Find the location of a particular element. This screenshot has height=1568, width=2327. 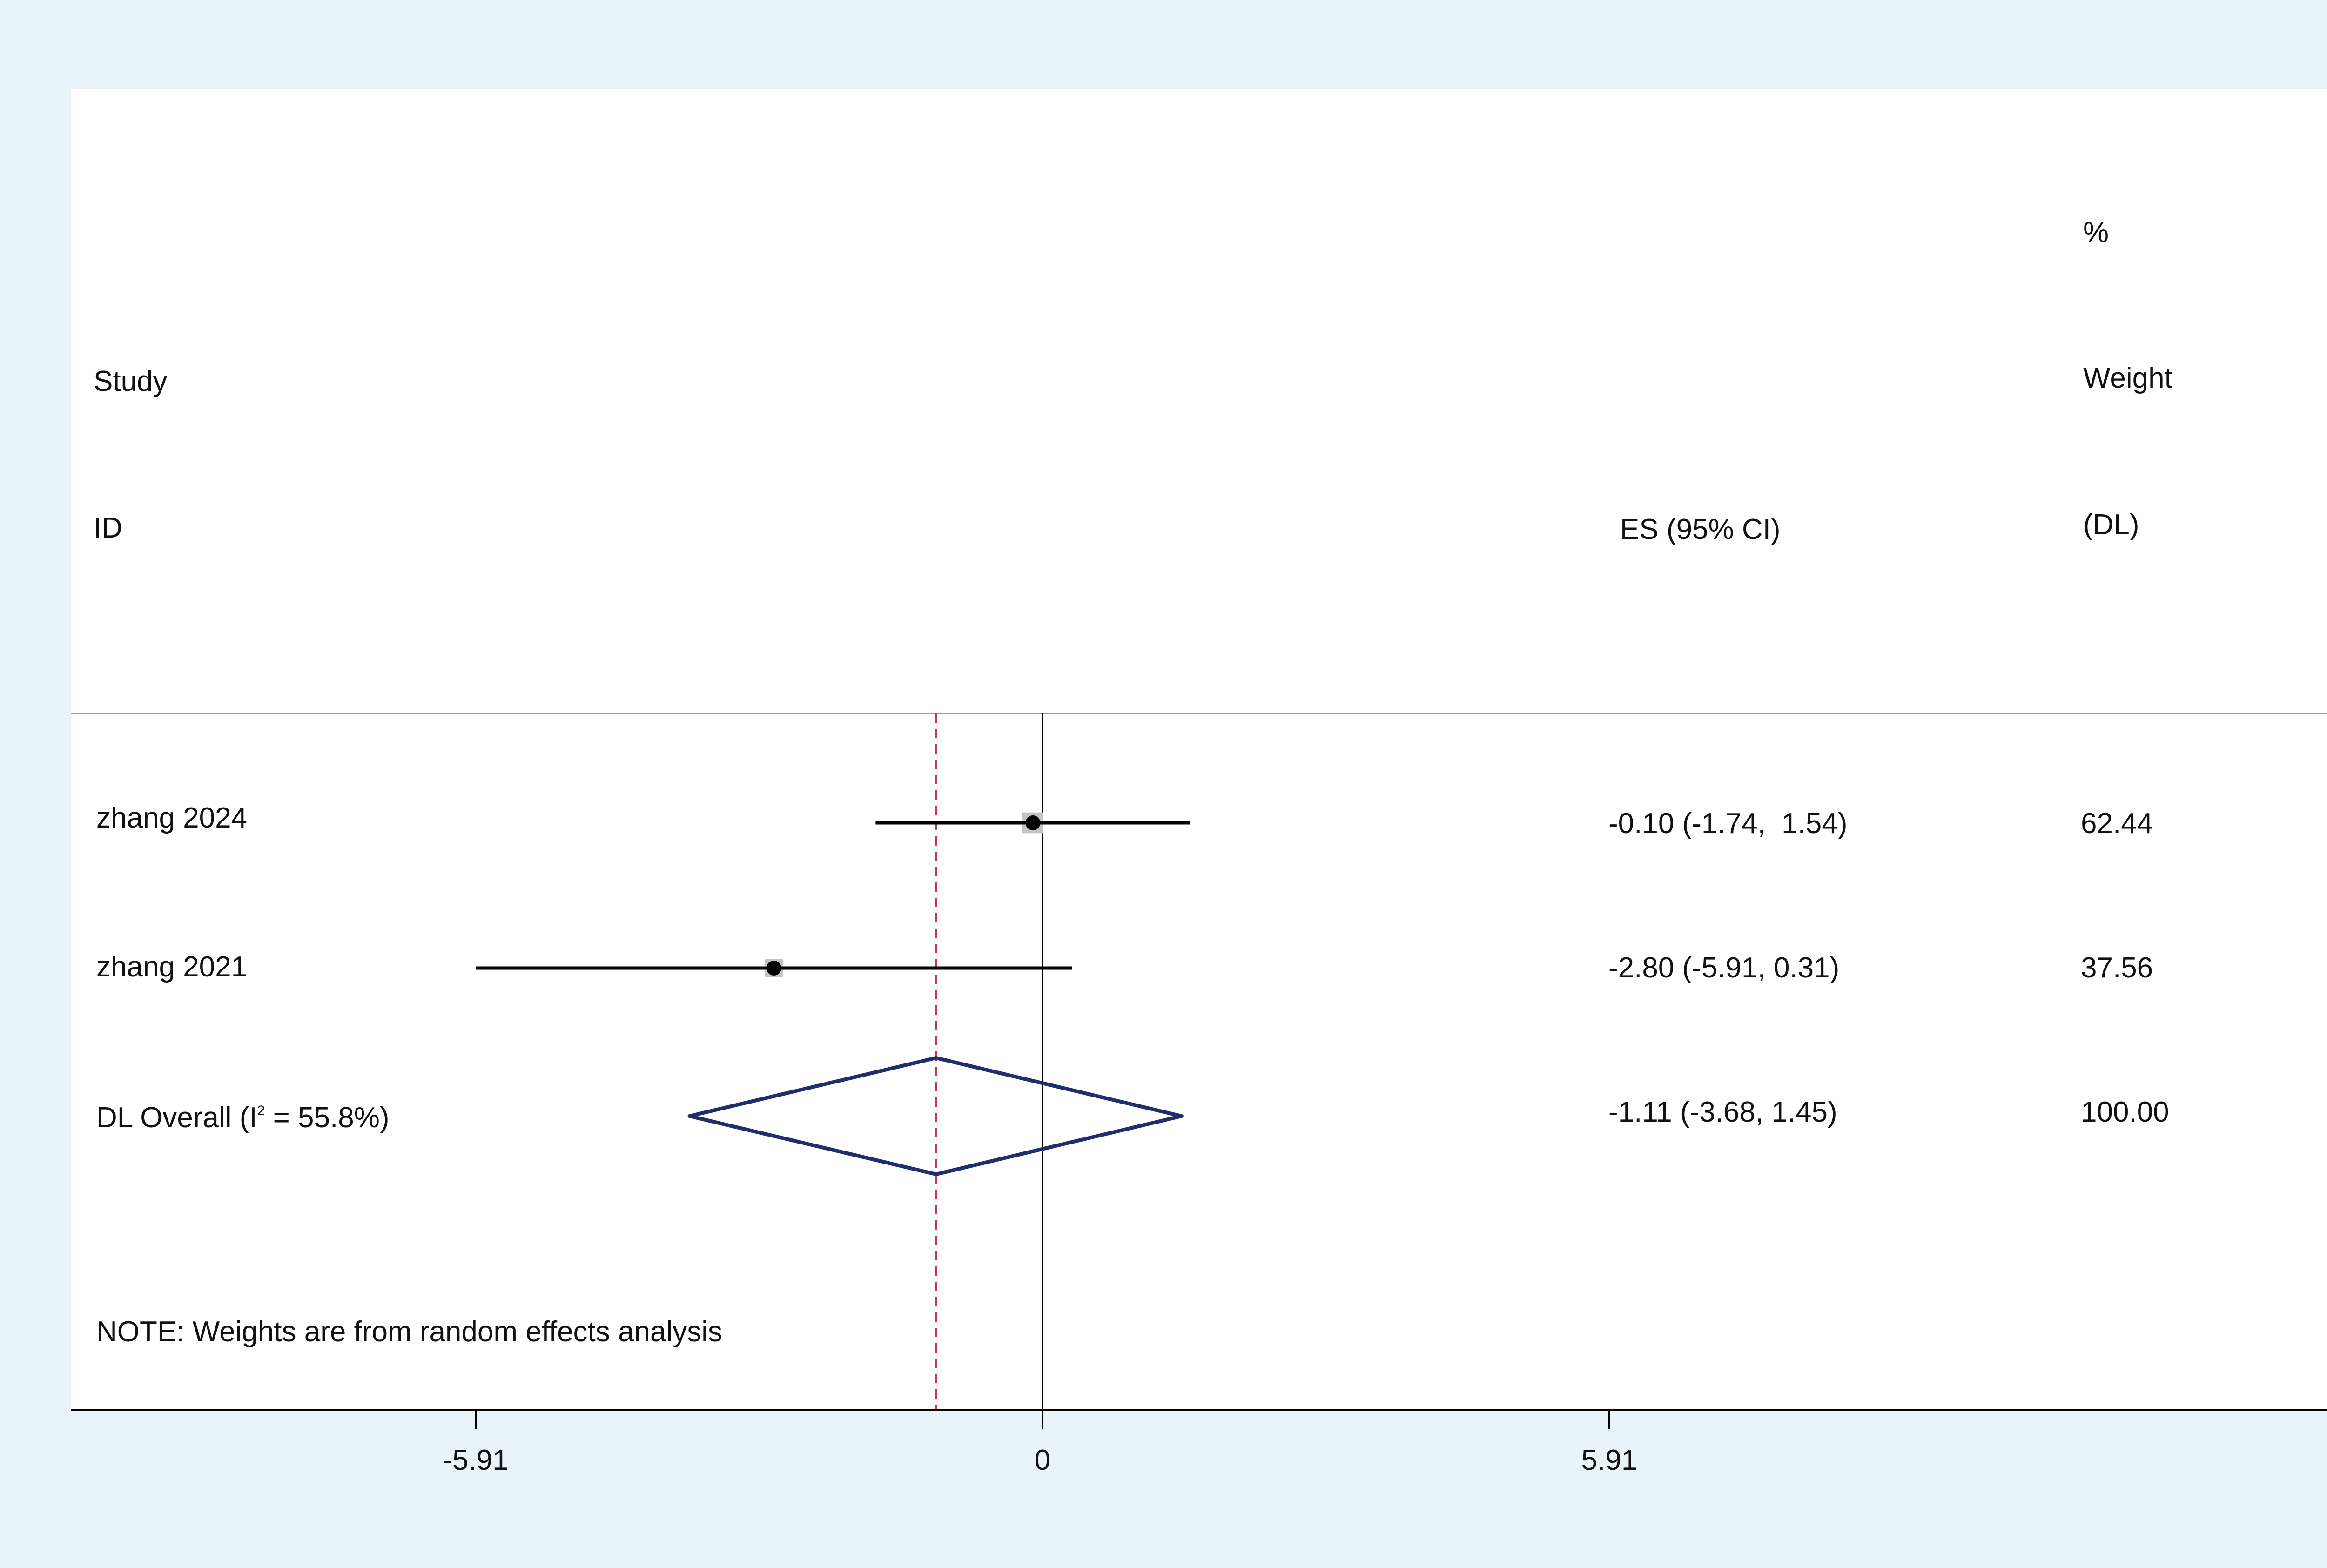

header-es-ci: ES (95% CI) is located at coordinates (1700, 529).